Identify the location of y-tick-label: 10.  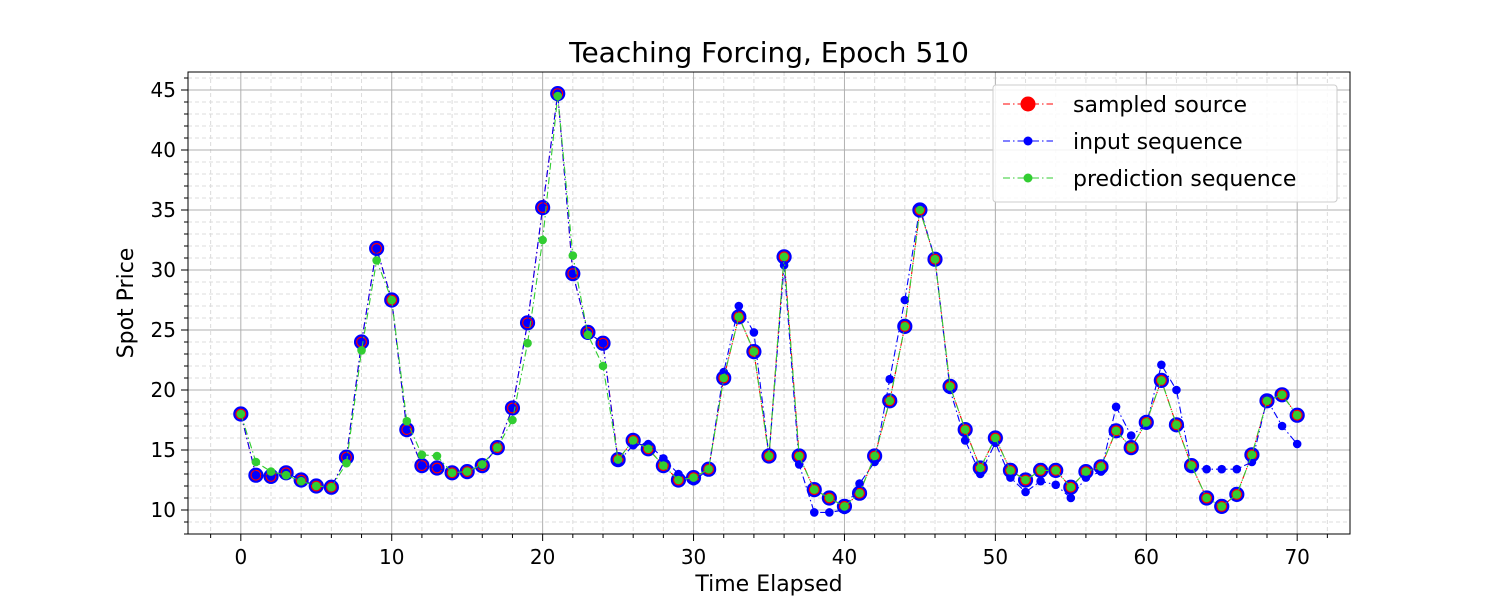
(163, 510).